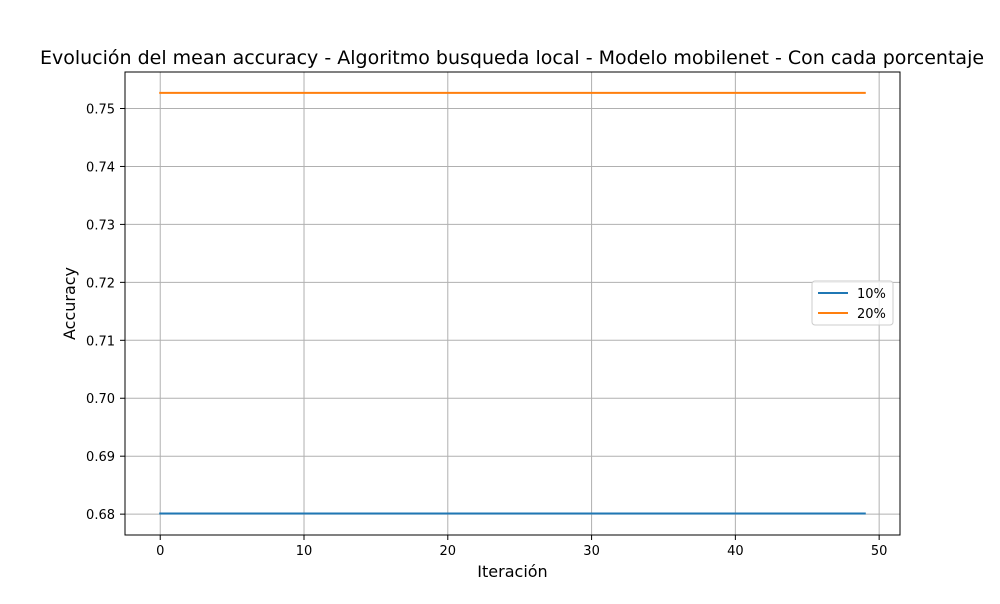  Describe the element at coordinates (852, 303) in the screenshot. I see `legend: 10%20%` at that location.